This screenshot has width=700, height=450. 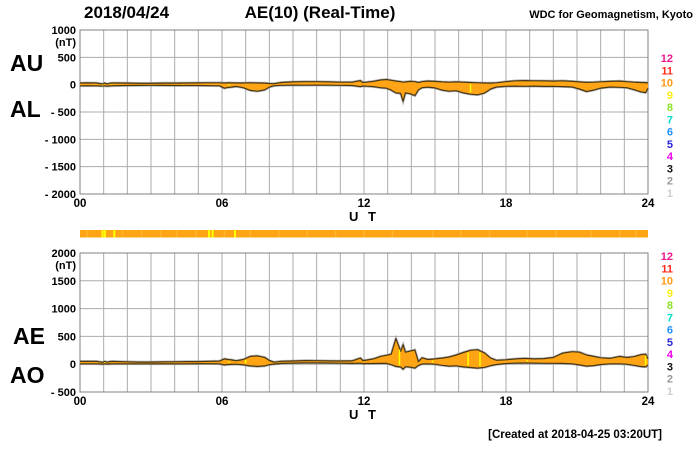 I want to click on created-at-label: [Created at 2018-04-25 03:20UT], so click(x=575, y=435).